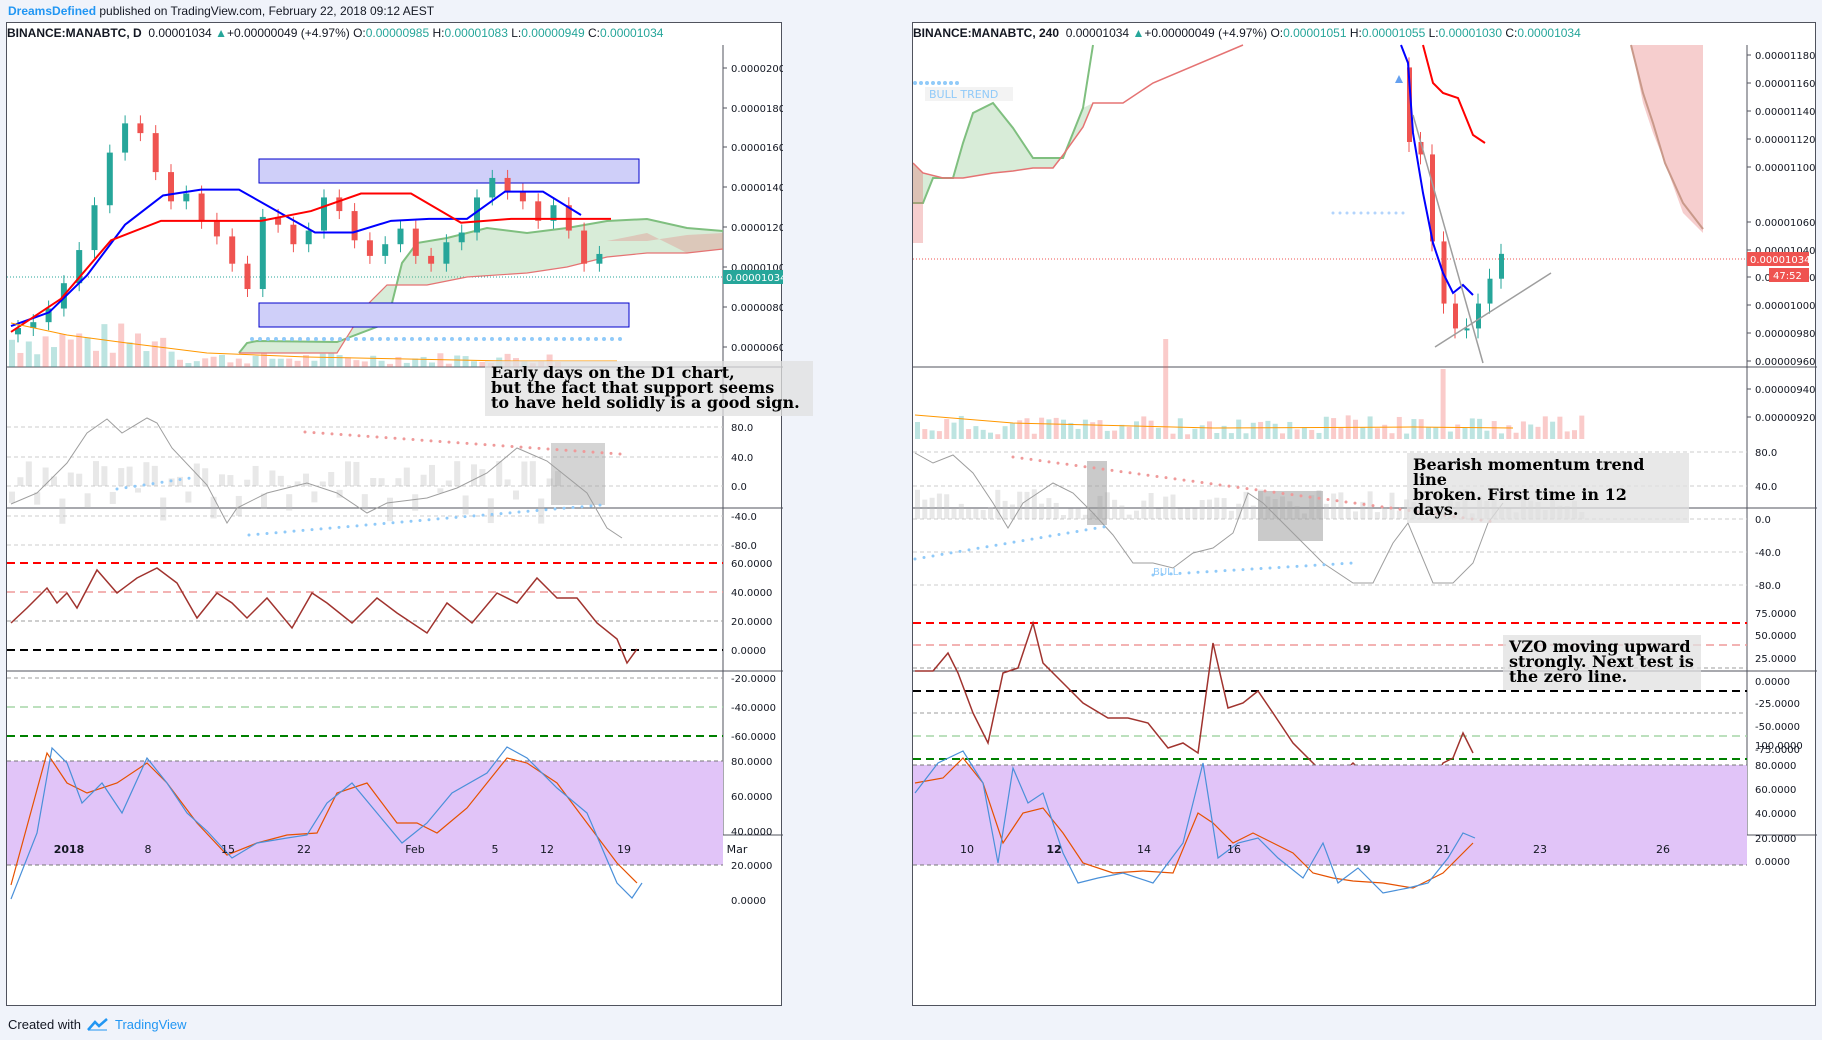  I want to click on trend-line-up, so click(1493, 310).